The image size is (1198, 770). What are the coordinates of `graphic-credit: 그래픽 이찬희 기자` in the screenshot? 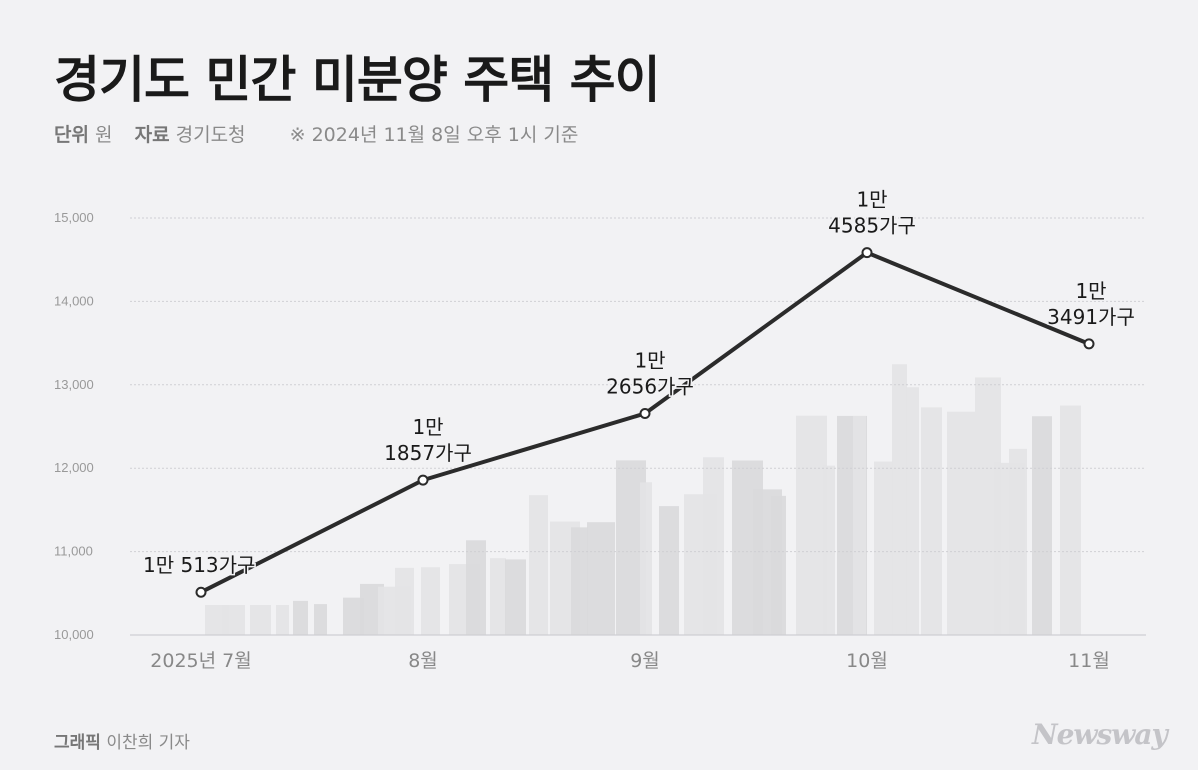 It's located at (122, 740).